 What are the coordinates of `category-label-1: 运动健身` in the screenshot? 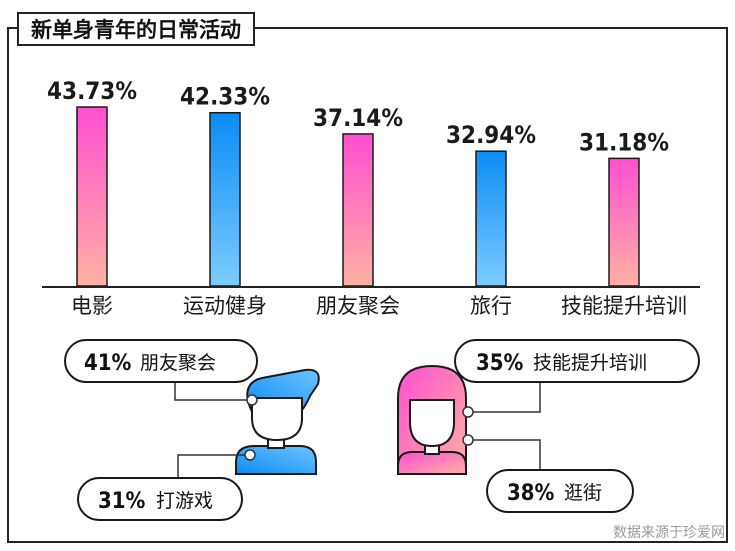 It's located at (225, 306).